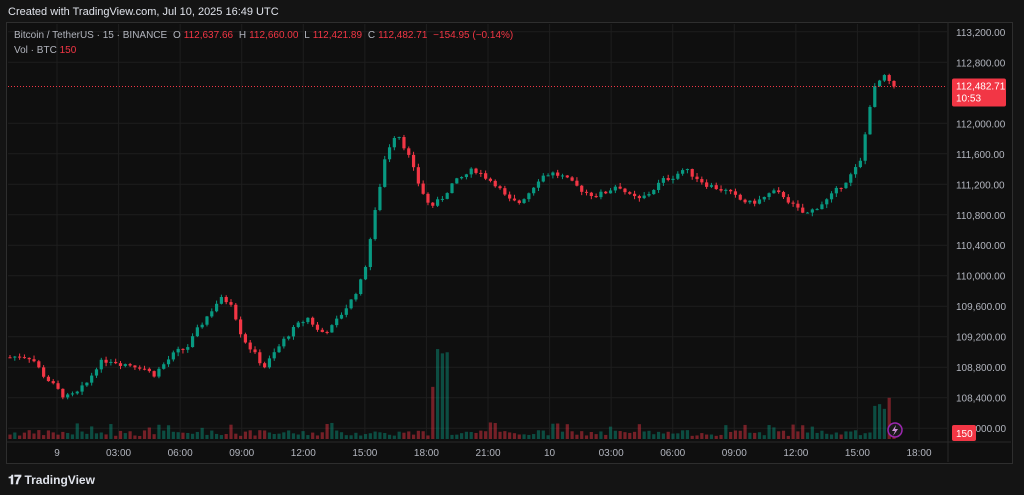  Describe the element at coordinates (180, 453) in the screenshot. I see `time-tick-label: 06:00` at that location.